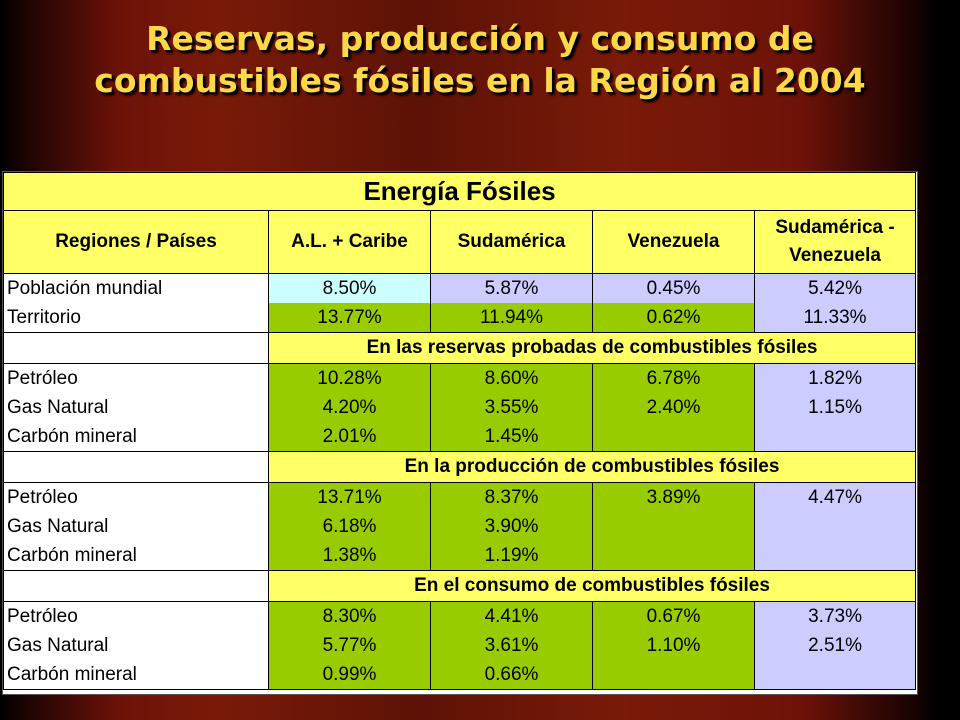  I want to click on value-cell: 1.19%, so click(511, 555).